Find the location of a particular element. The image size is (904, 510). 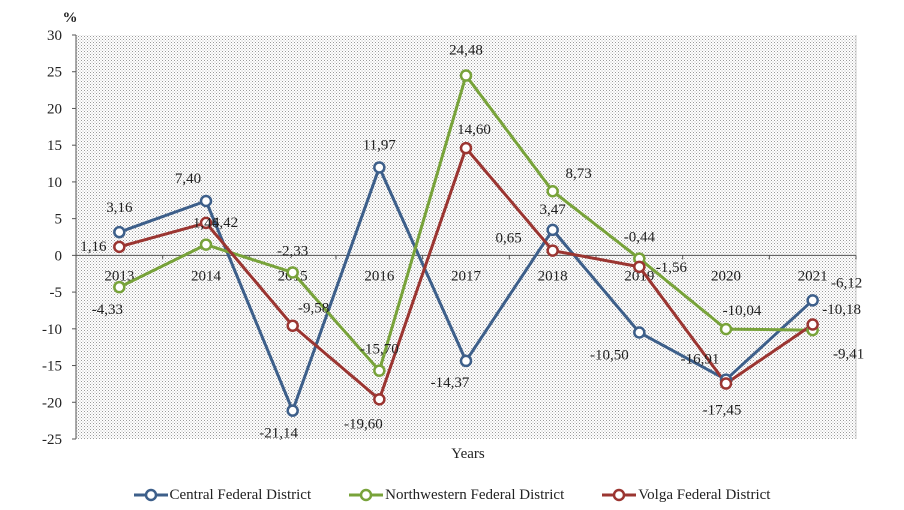

x-tick-label: 2021 is located at coordinates (813, 276).